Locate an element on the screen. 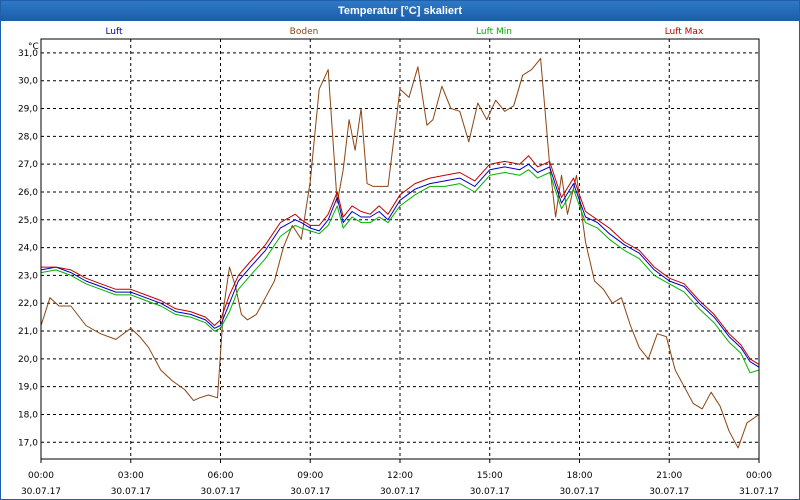  x-tick-time: 21:00 is located at coordinates (669, 476).